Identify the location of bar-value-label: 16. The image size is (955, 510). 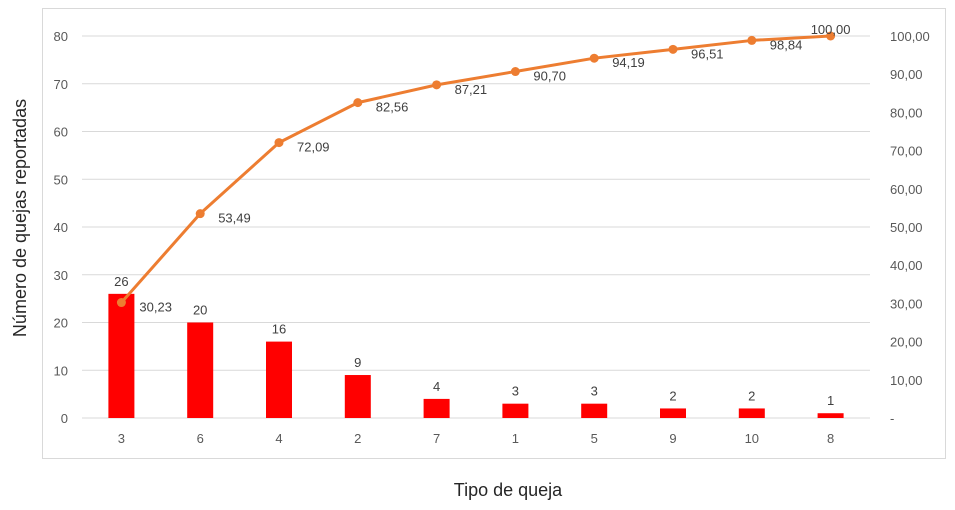
(279, 329).